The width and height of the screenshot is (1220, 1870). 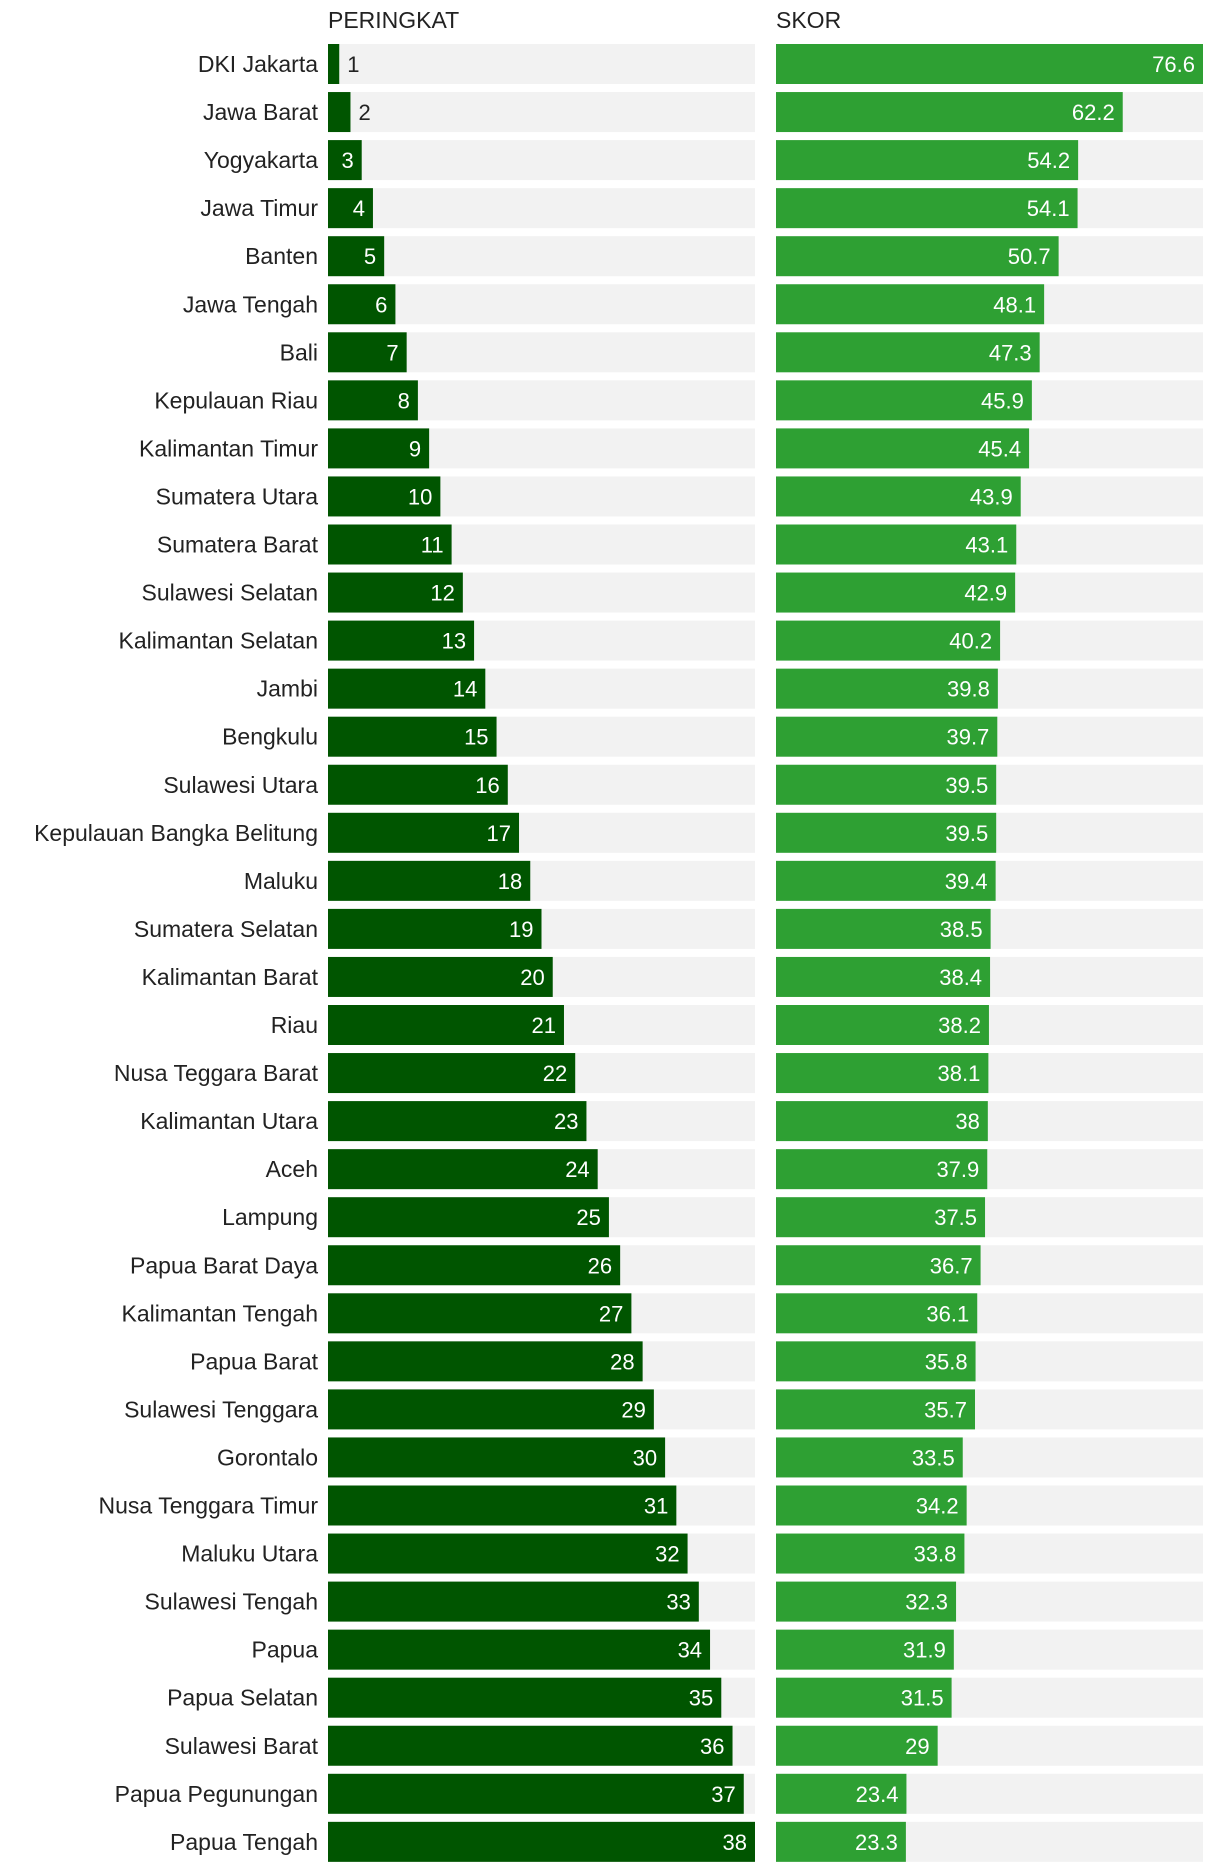 I want to click on province-label: Kalimantan Selatan, so click(x=218, y=641).